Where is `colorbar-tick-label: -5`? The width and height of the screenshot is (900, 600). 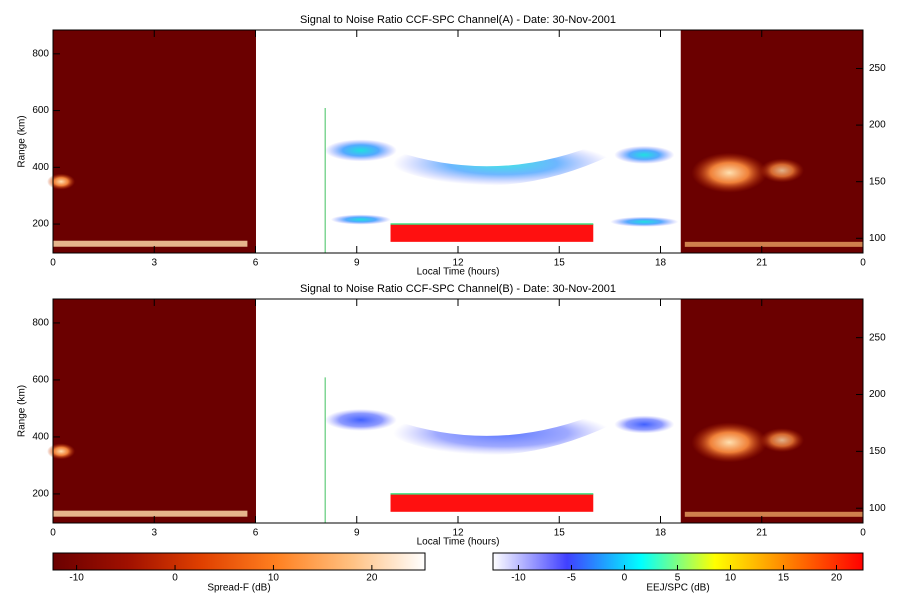
colorbar-tick-label: -5 is located at coordinates (571, 578).